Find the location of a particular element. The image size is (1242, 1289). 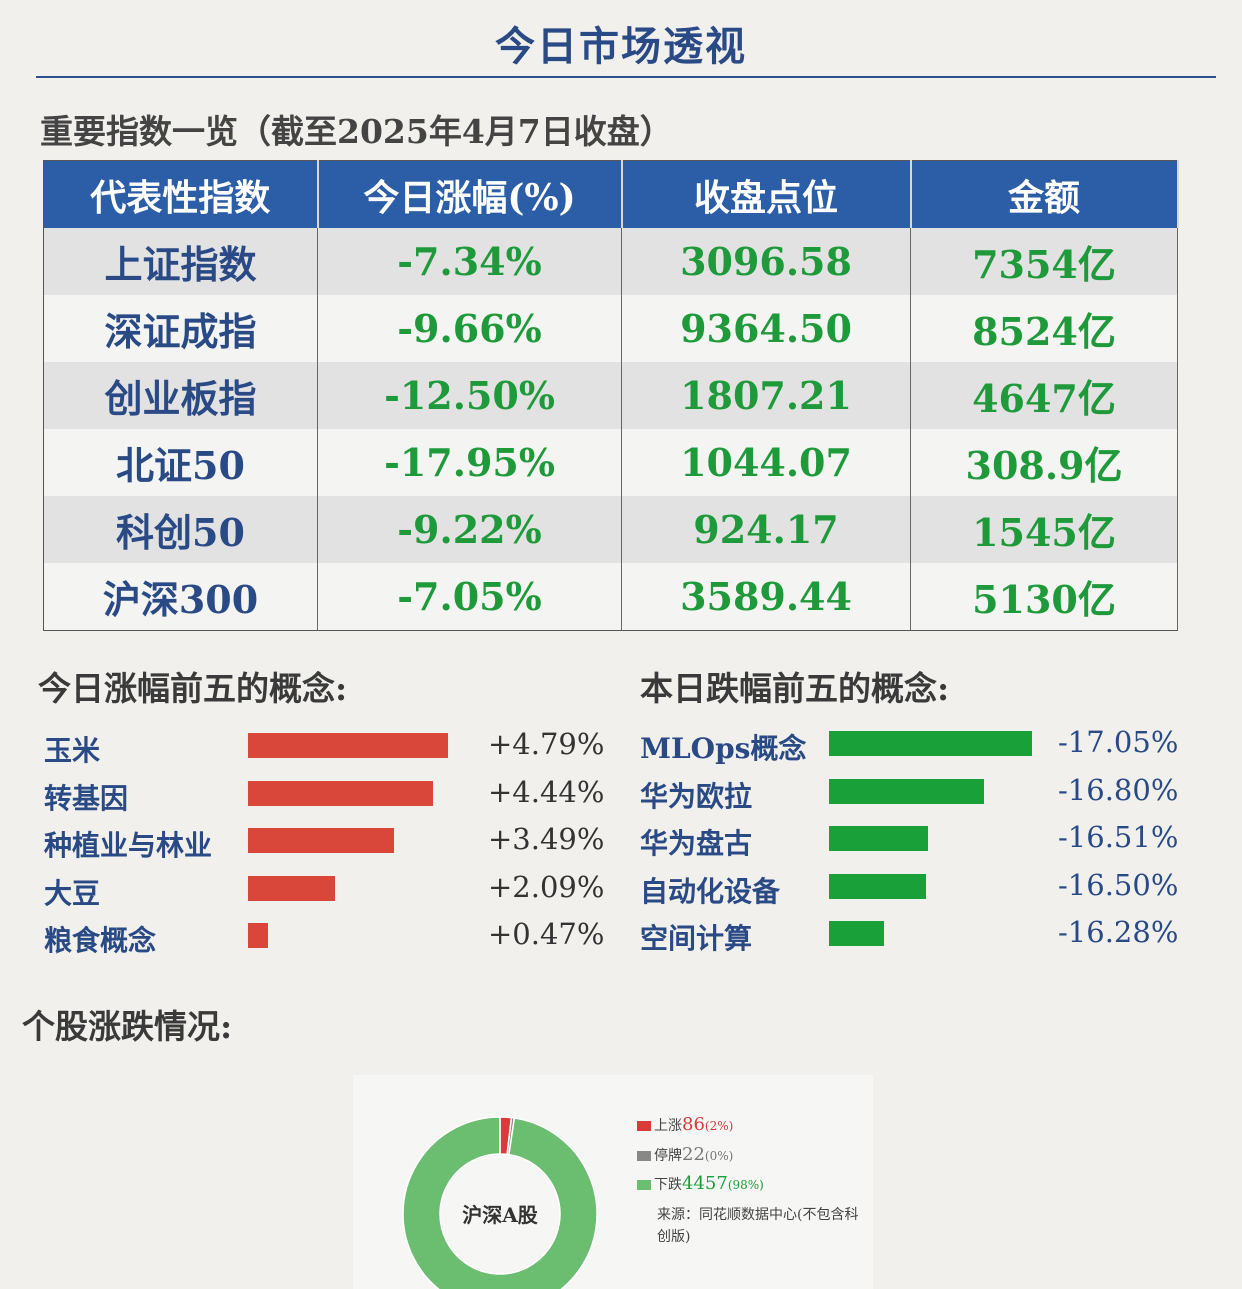

index-change: -9.66% is located at coordinates (469, 328).